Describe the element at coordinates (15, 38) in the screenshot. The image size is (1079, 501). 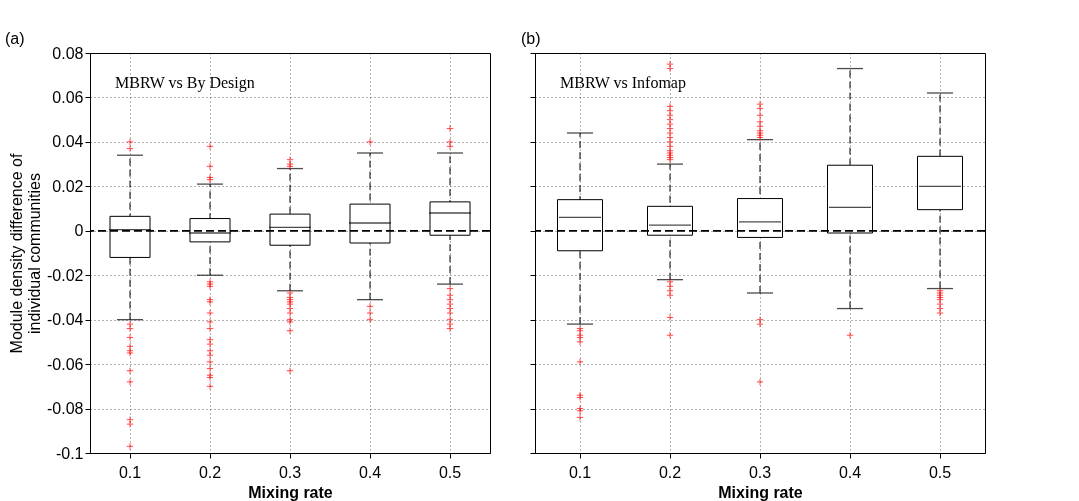
I see `text: (a)` at that location.